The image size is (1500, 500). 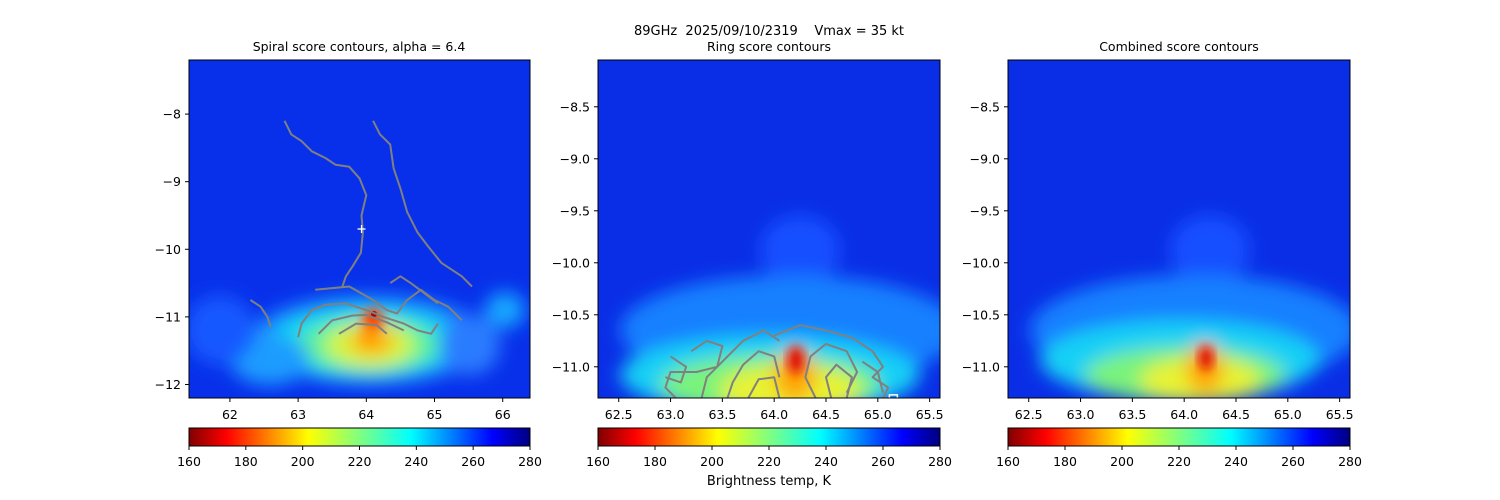 I want to click on y-tick-label: −8, so click(x=172, y=114).